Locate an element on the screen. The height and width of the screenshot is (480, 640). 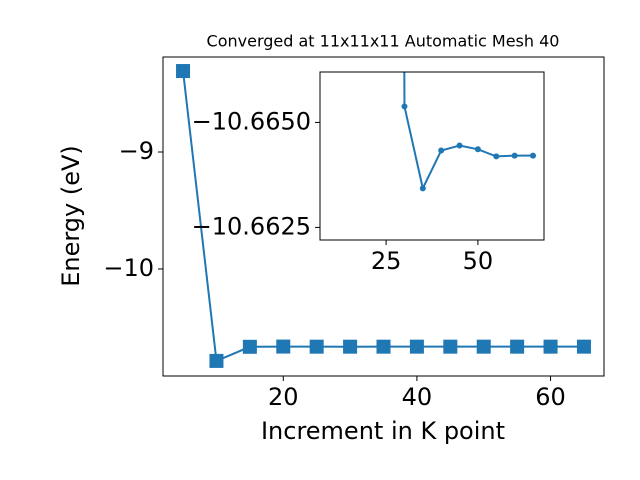
plot-area is located at coordinates (468, 132).